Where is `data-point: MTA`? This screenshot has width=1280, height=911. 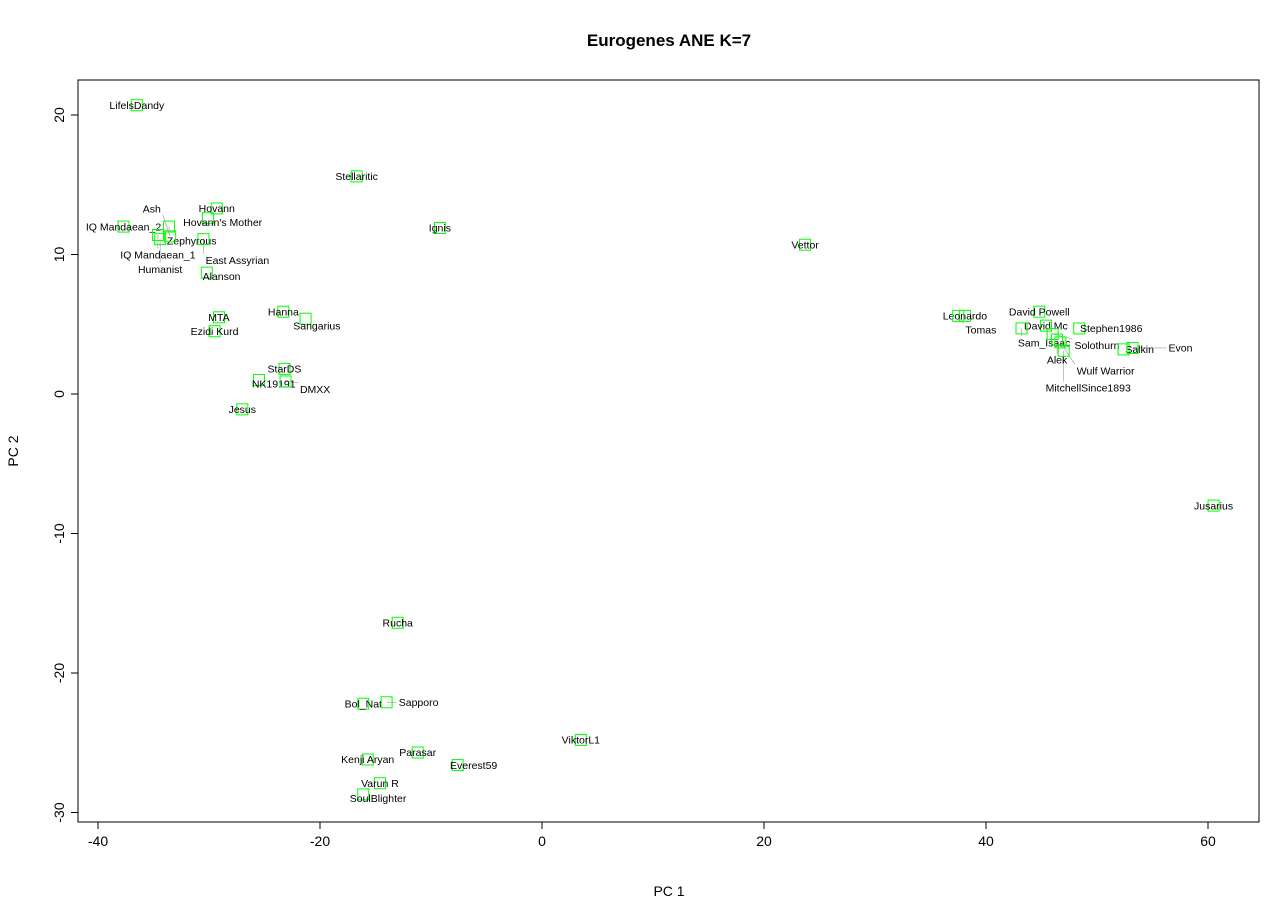
data-point: MTA is located at coordinates (219, 317).